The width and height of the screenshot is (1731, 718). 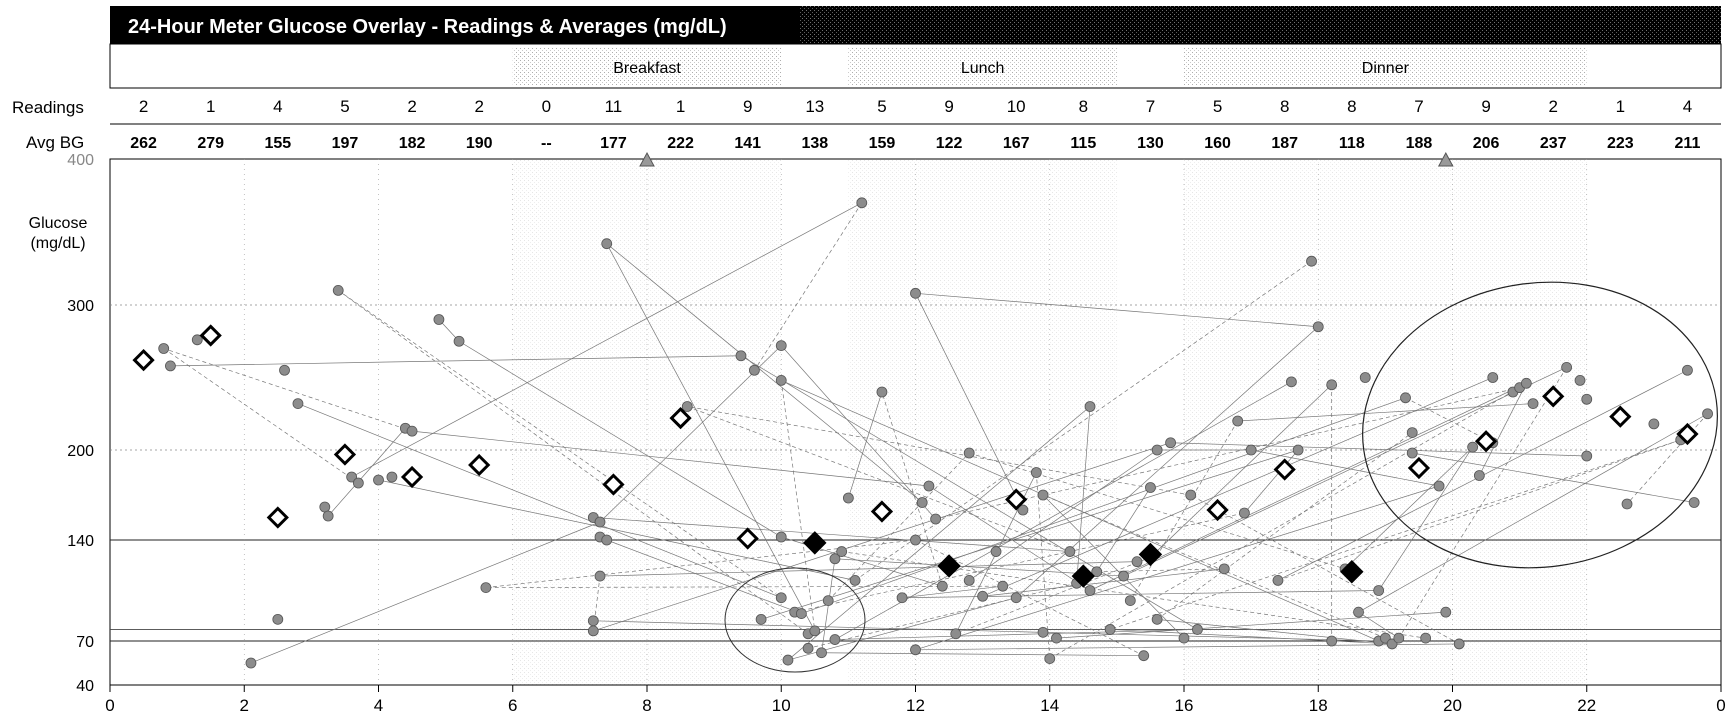 I want to click on title-bar-texture, so click(x=1260, y=25).